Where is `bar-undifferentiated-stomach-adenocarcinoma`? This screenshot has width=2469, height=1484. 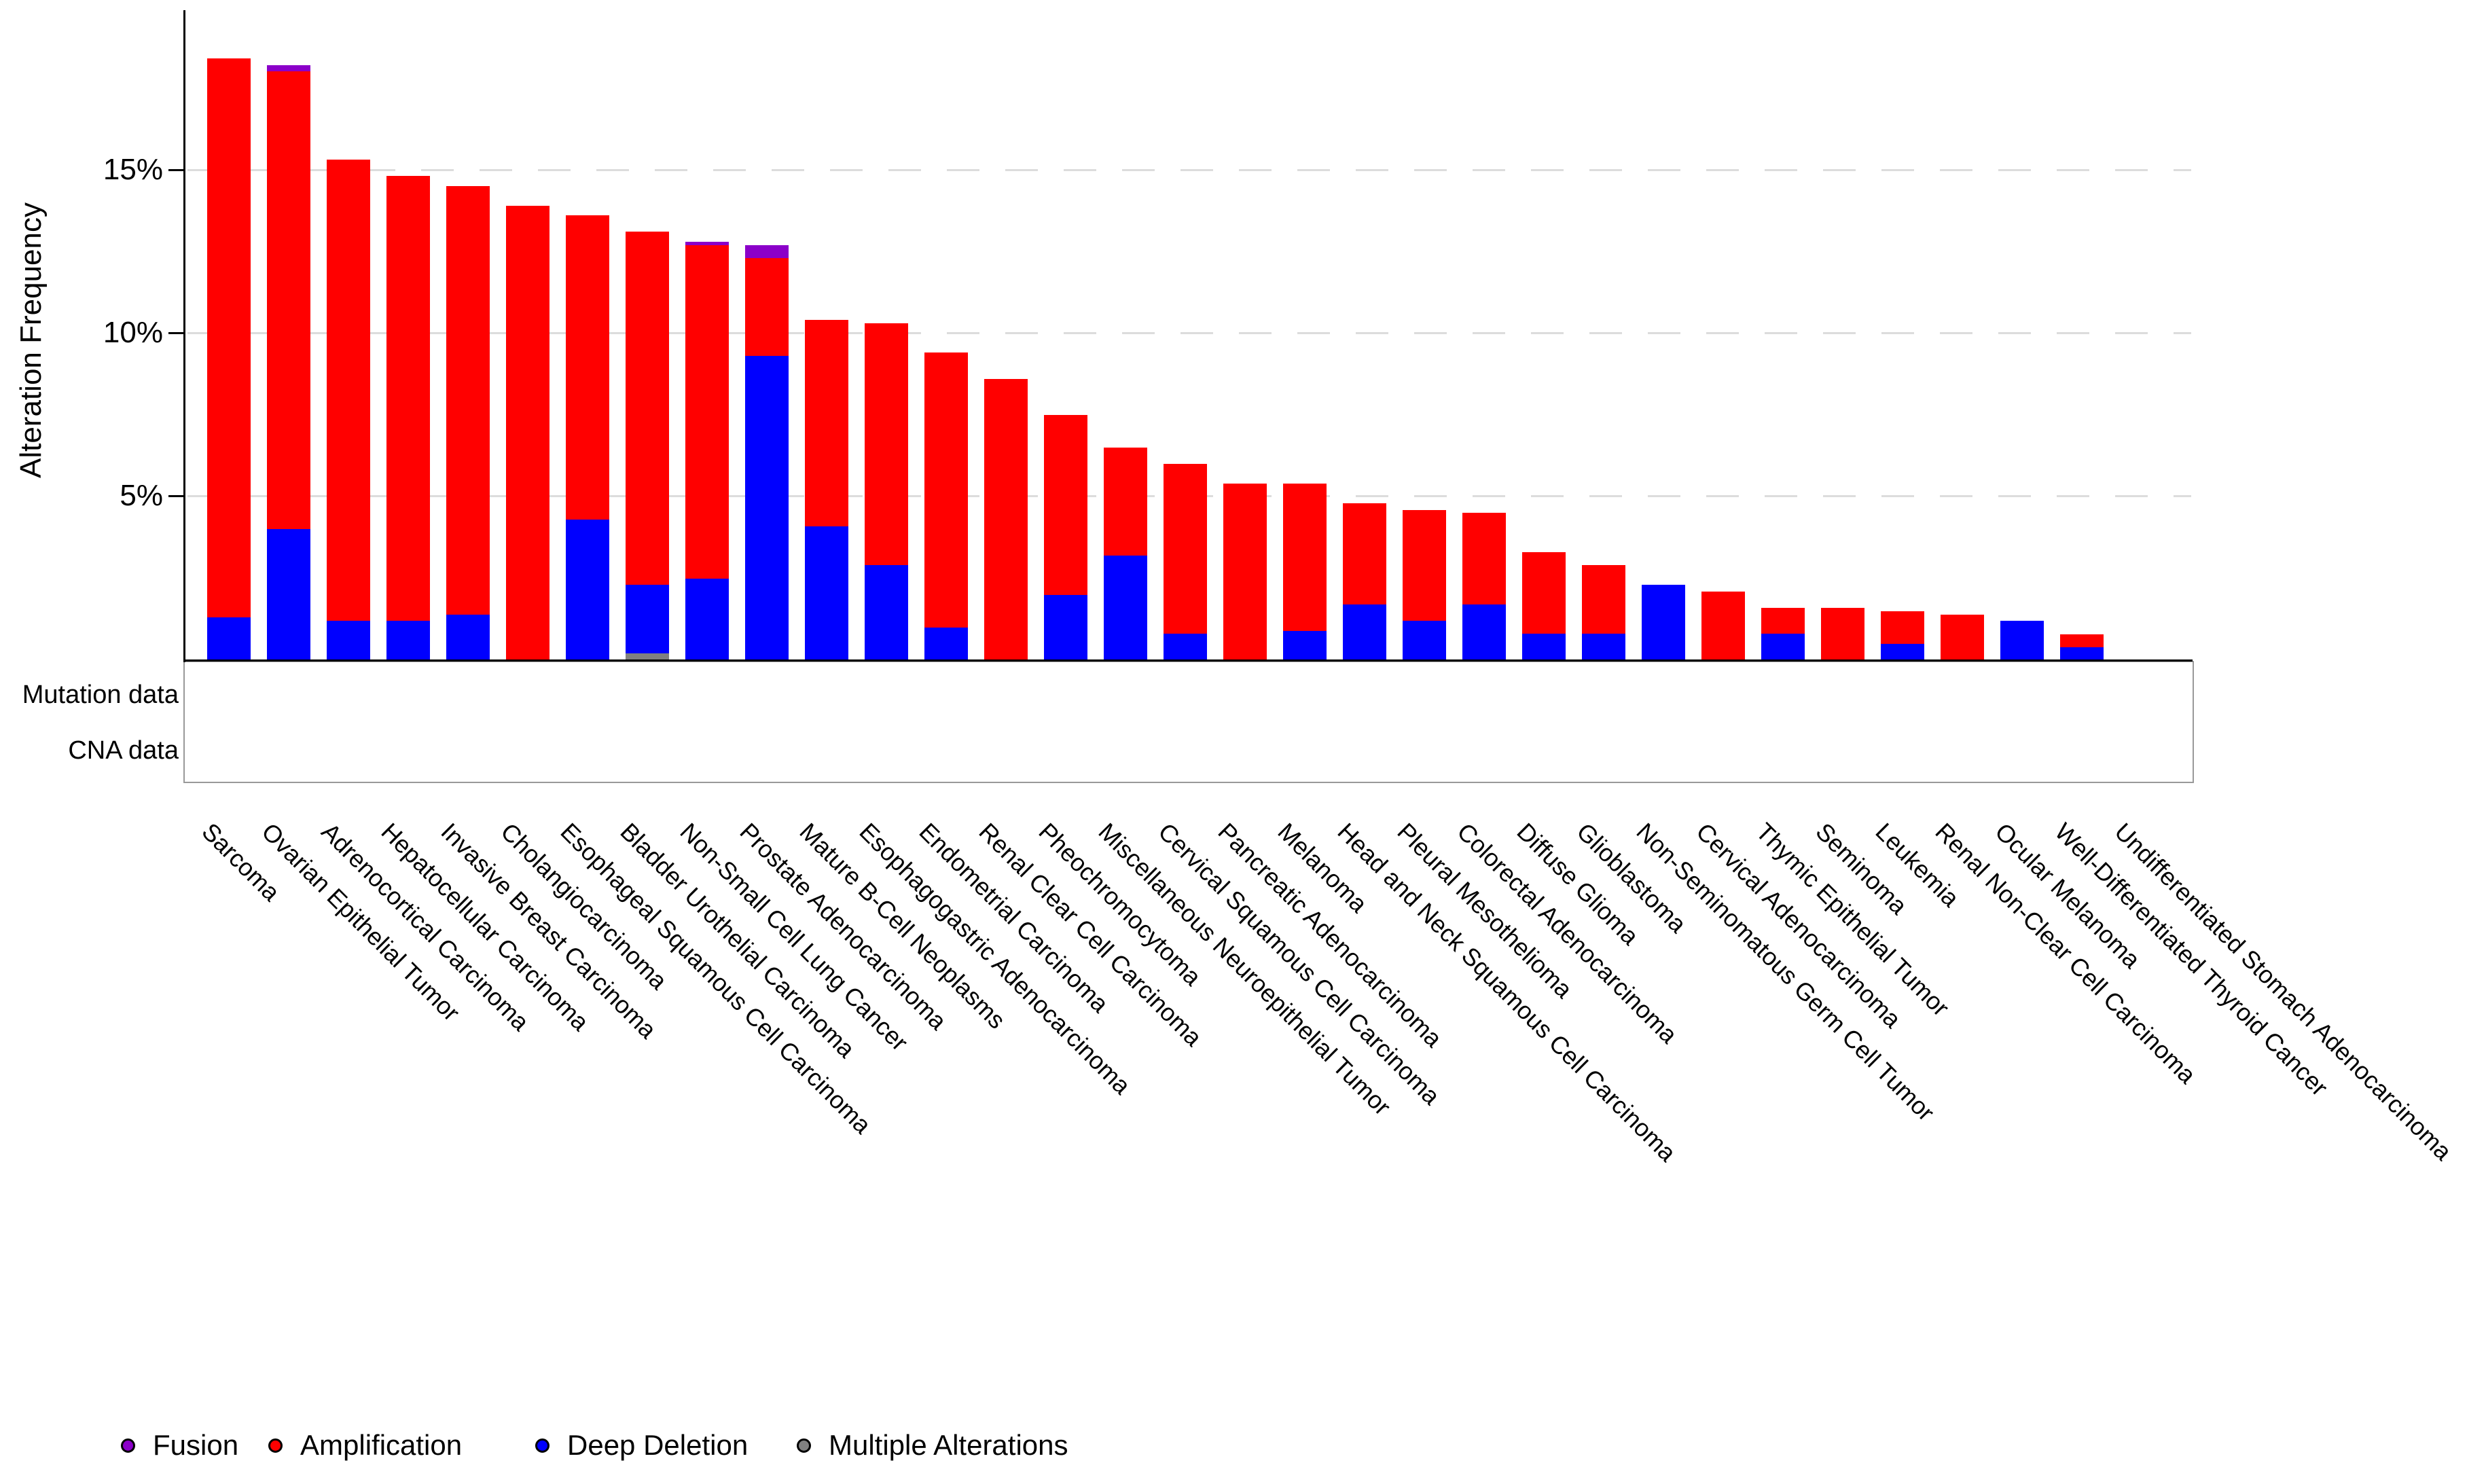
bar-undifferentiated-stomach-adenocarcinoma is located at coordinates (2142, 330).